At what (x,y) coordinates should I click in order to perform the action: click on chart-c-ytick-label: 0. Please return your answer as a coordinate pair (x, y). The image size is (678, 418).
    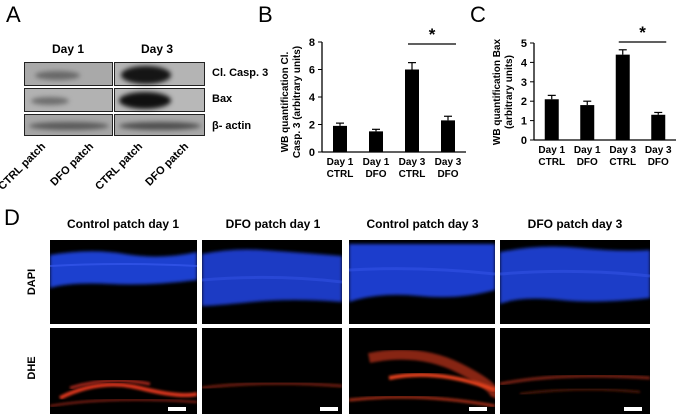
    Looking at the image, I should click on (524, 141).